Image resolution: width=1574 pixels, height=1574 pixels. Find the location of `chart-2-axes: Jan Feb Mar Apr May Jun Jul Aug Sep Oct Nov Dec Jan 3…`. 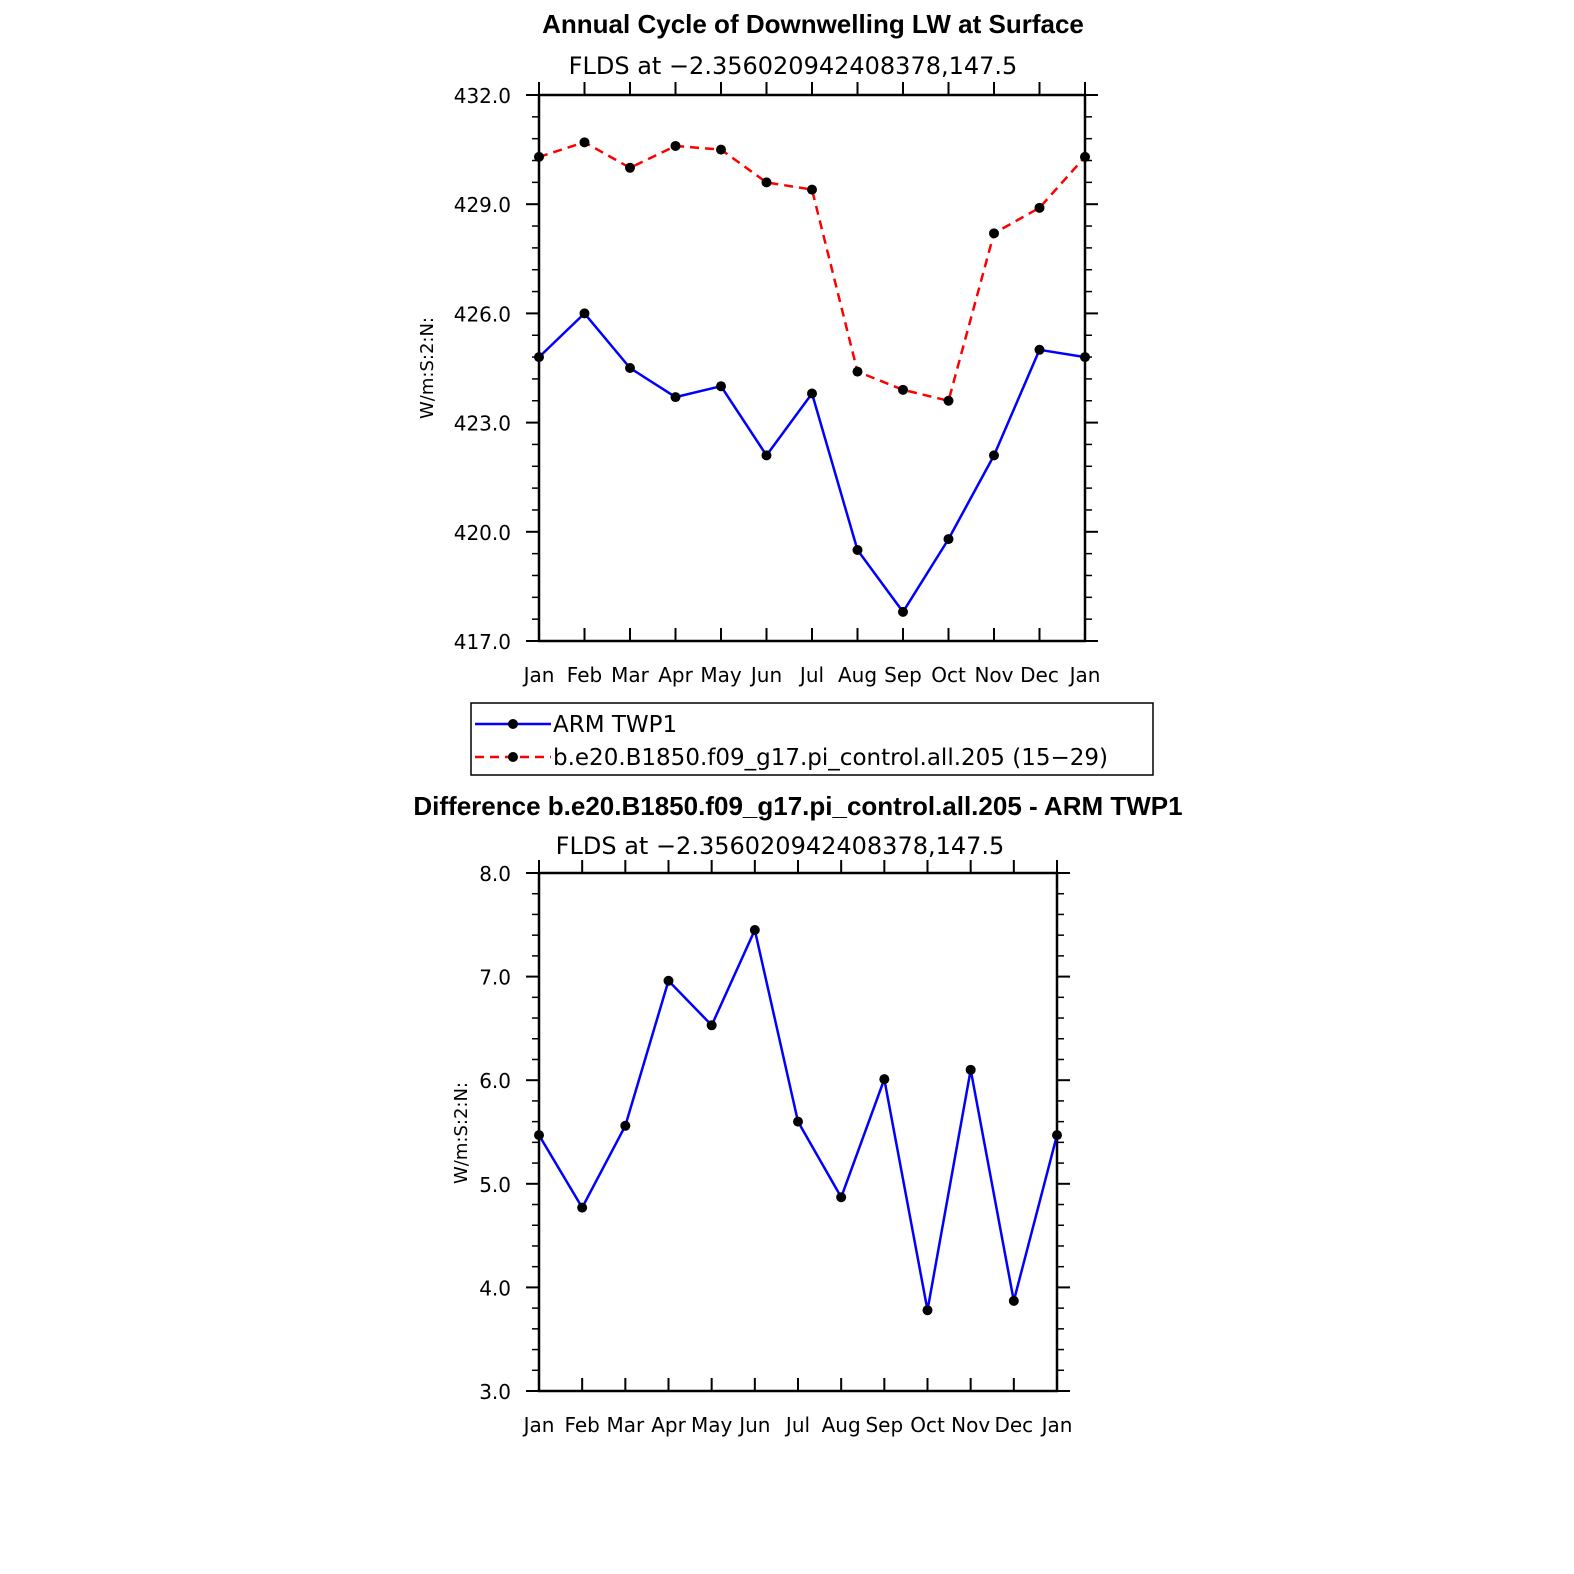

chart-2-axes: Jan Feb Mar Apr May Jun Jul Aug Sep Oct Nov Dec Jan 3… is located at coordinates (775, 1148).